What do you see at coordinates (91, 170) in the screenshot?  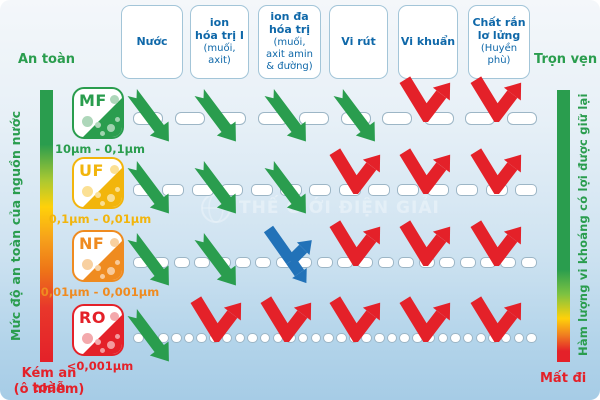 I see `membrane-code: UF` at bounding box center [91, 170].